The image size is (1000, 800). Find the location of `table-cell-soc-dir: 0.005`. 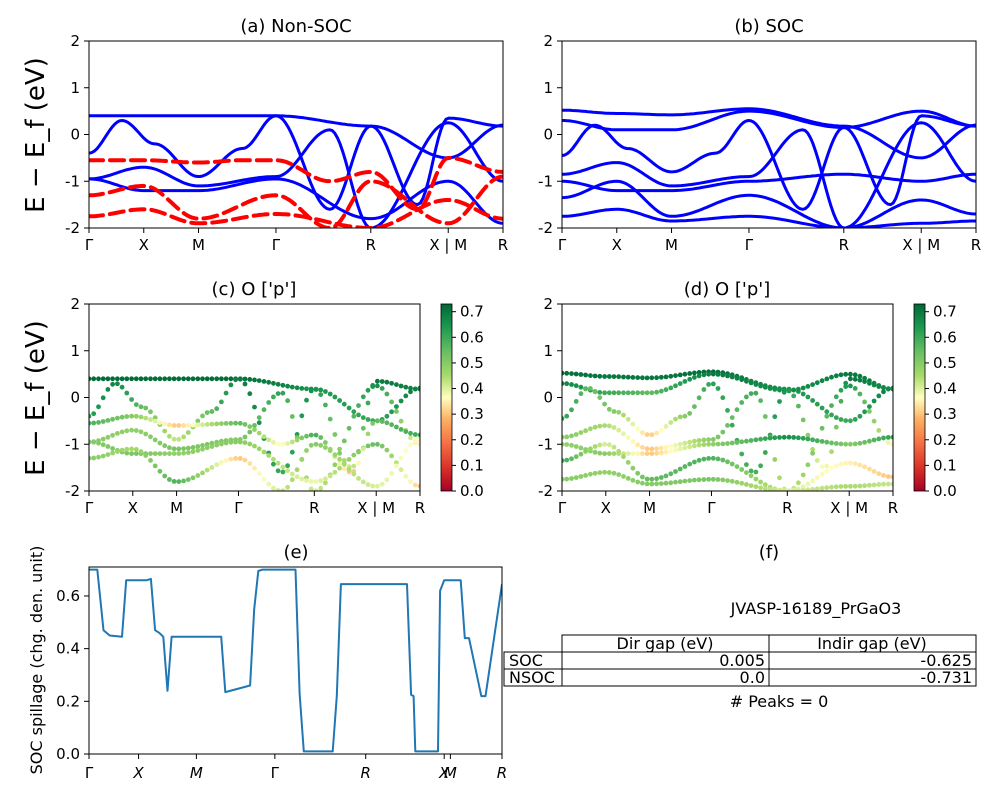

table-cell-soc-dir: 0.005 is located at coordinates (742, 660).